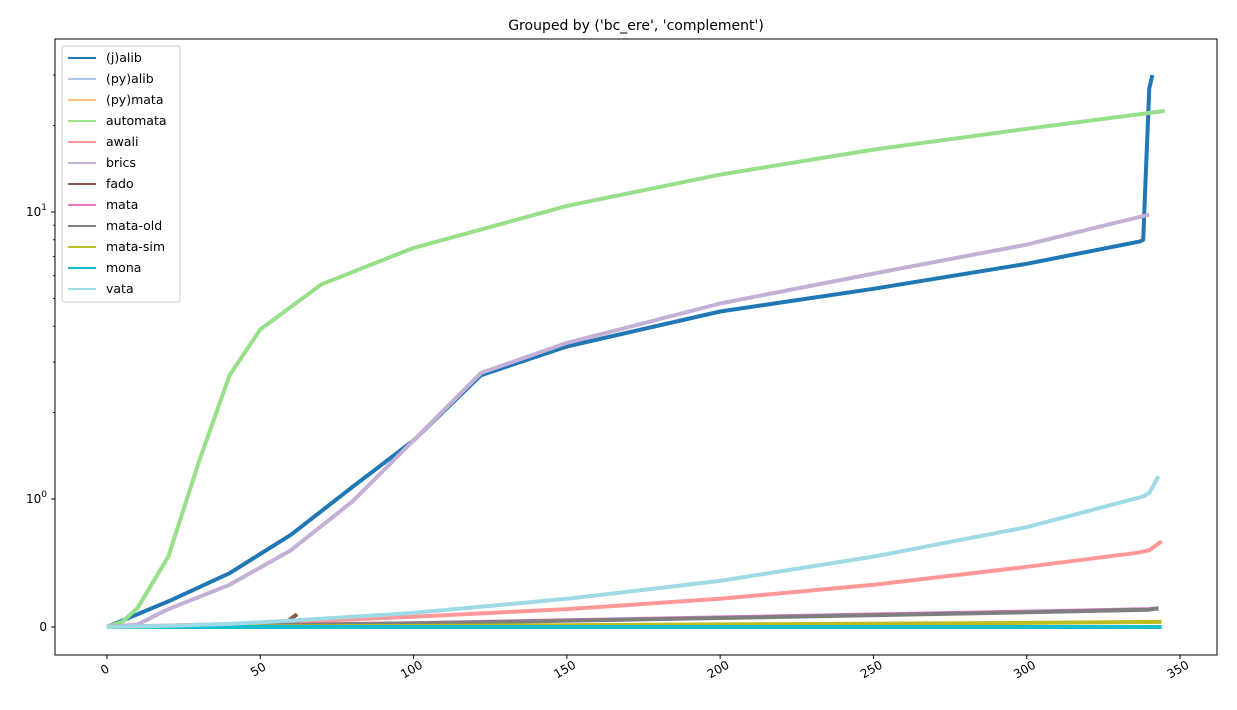 Image resolution: width=1237 pixels, height=710 pixels. Describe the element at coordinates (135, 246) in the screenshot. I see `legend-label: mata-sim` at that location.